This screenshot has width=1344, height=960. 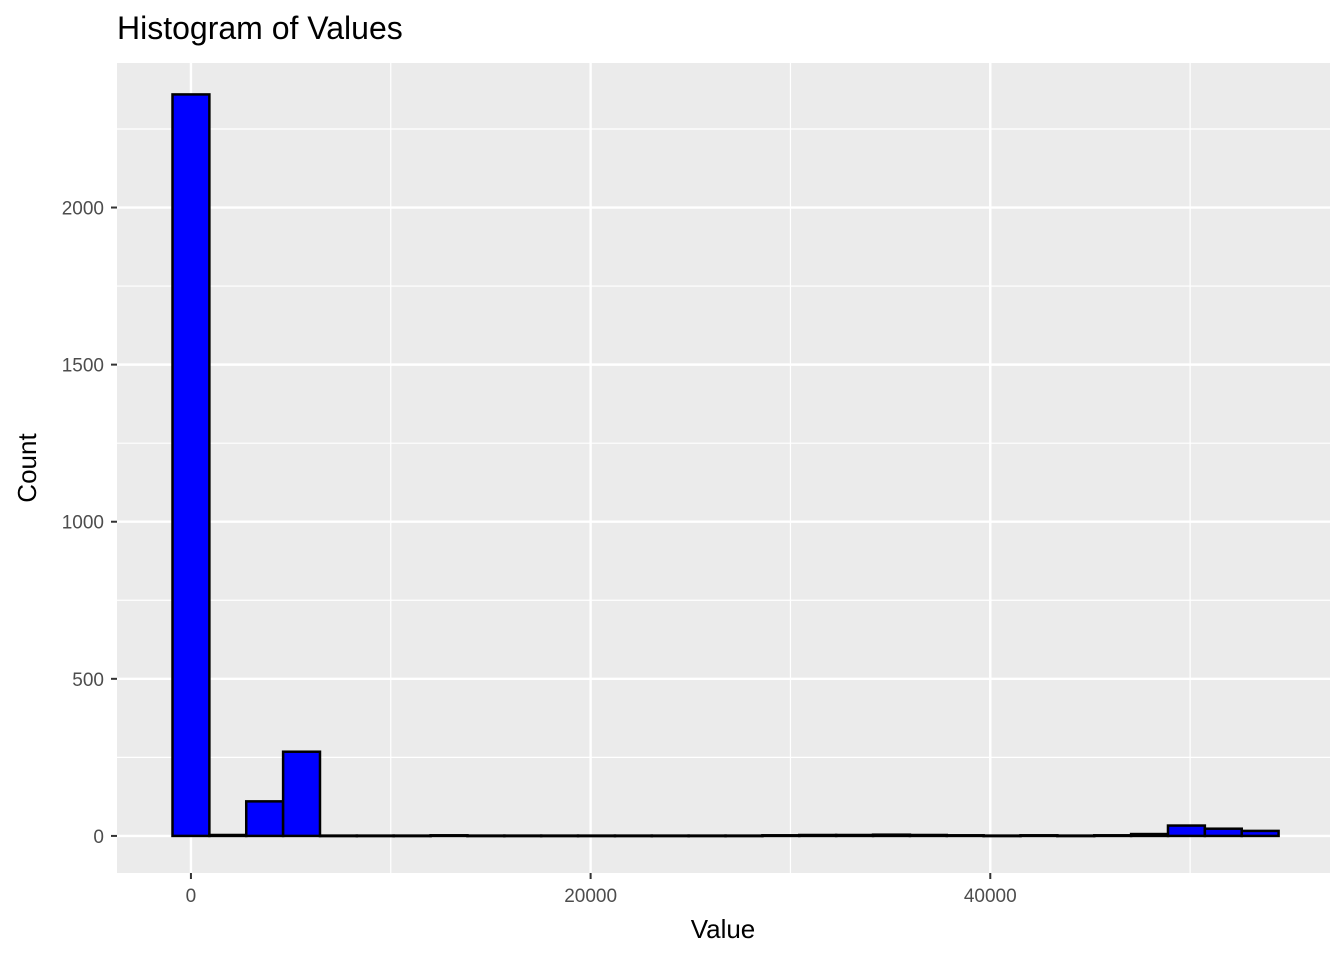 What do you see at coordinates (990, 896) in the screenshot?
I see `x-tick-label: 40000` at bounding box center [990, 896].